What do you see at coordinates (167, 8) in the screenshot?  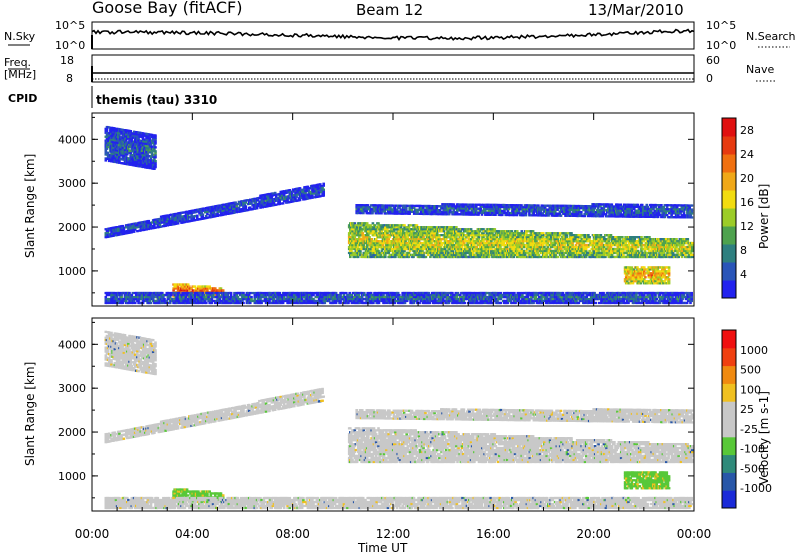 I see `station-title: Goose Bay (fitACF)` at bounding box center [167, 8].